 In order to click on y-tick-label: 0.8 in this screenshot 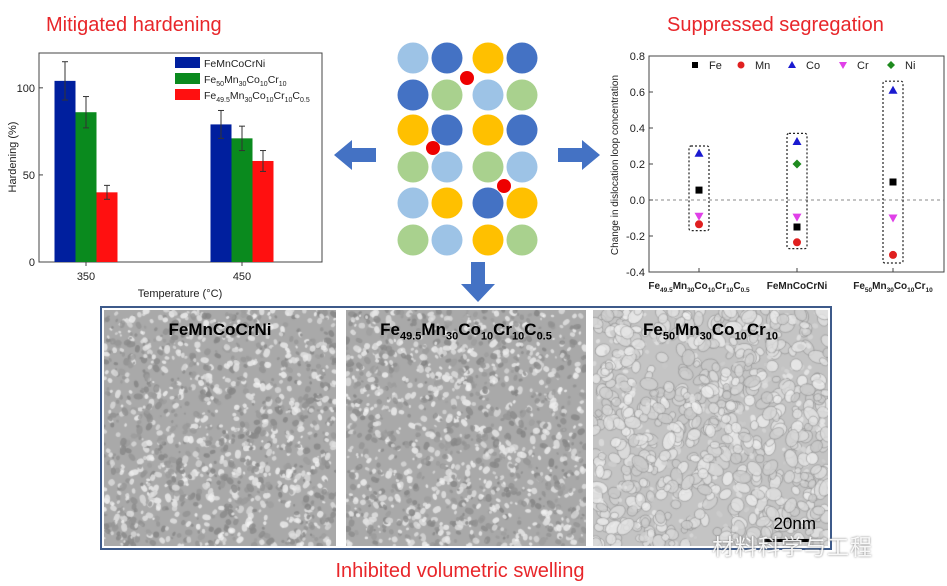, I will do `click(637, 57)`.